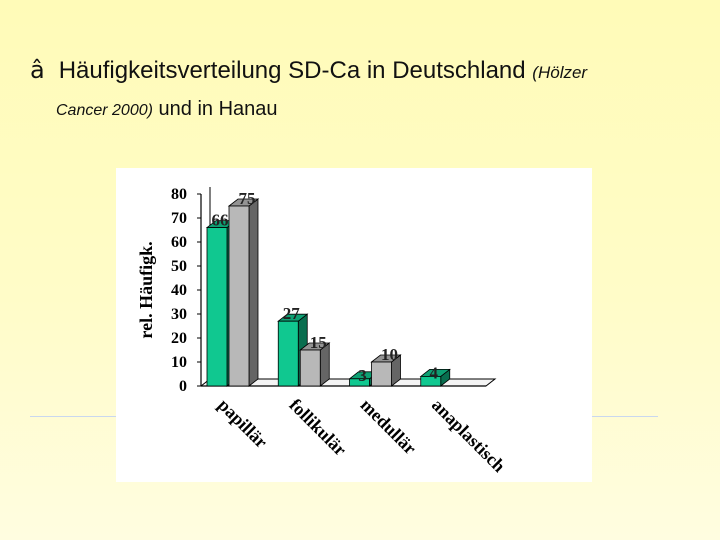 The height and width of the screenshot is (540, 720). Describe the element at coordinates (104, 110) in the screenshot. I see `title-citation-part-2: Cancer 2000)` at that location.